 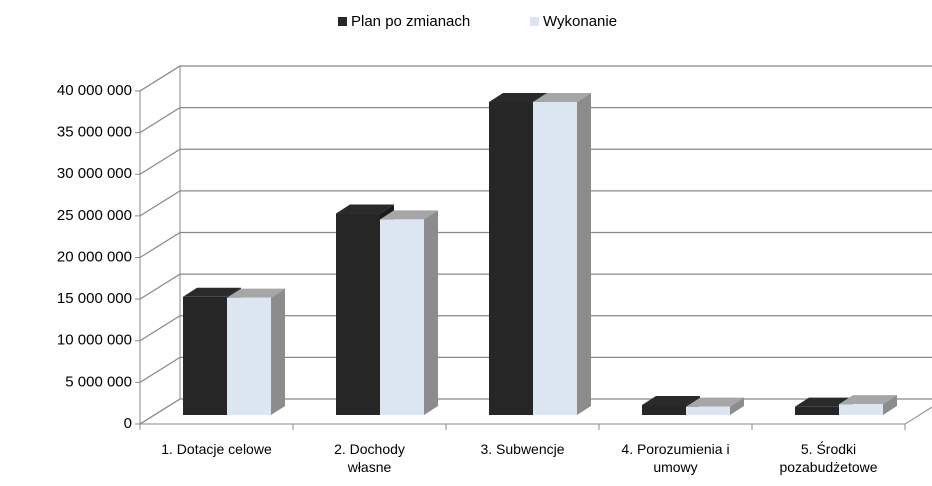 What do you see at coordinates (94, 132) in the screenshot?
I see `y-tick-label: 35 000 000` at bounding box center [94, 132].